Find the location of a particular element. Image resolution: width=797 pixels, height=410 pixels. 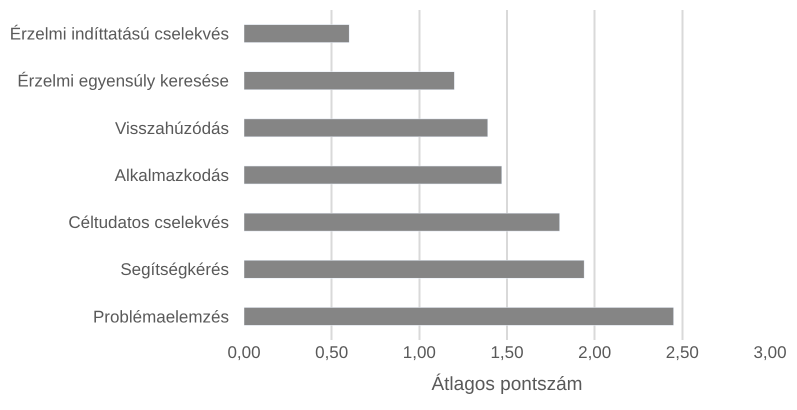

y-tick-label: Érzelmi egyensúly keresése is located at coordinates (123, 81).